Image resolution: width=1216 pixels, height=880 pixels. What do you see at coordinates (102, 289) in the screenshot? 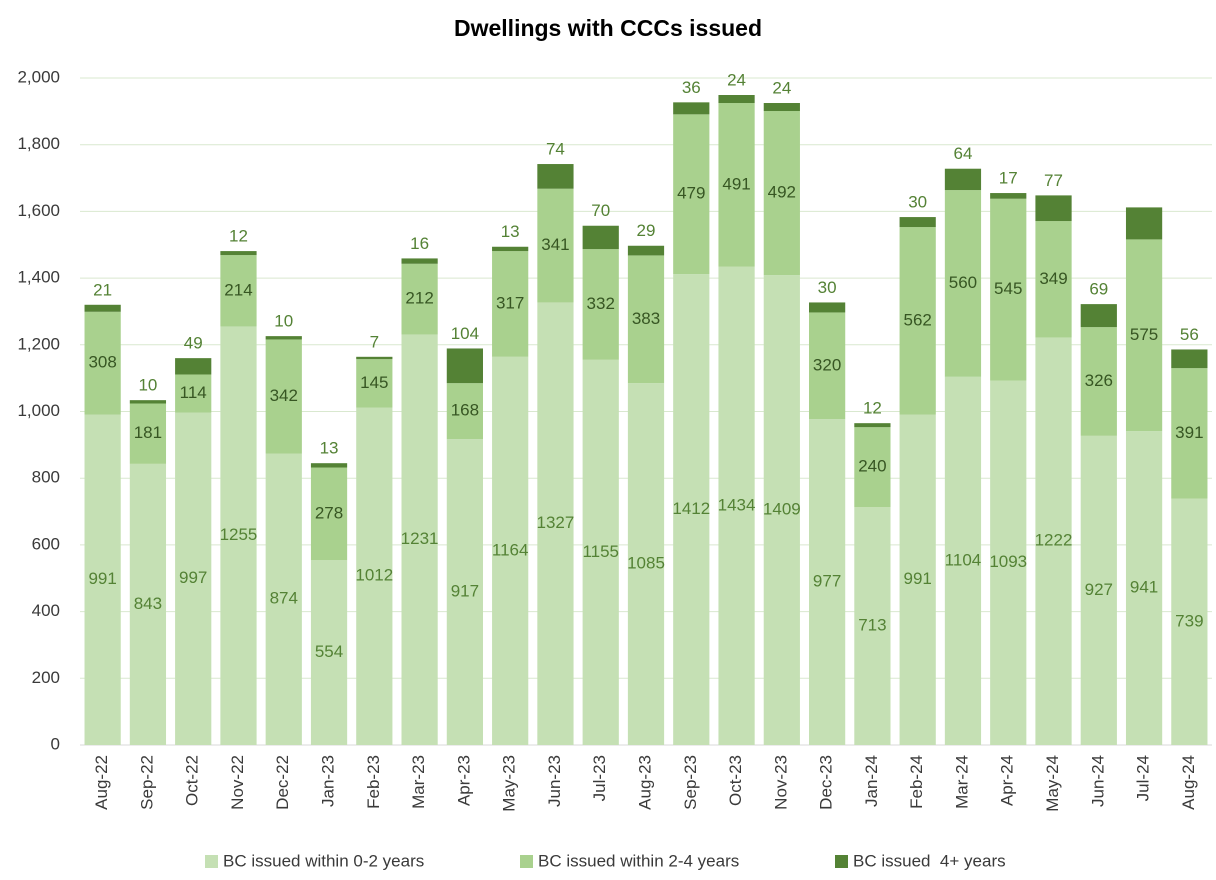
I see `data-label: 21` at bounding box center [102, 289].